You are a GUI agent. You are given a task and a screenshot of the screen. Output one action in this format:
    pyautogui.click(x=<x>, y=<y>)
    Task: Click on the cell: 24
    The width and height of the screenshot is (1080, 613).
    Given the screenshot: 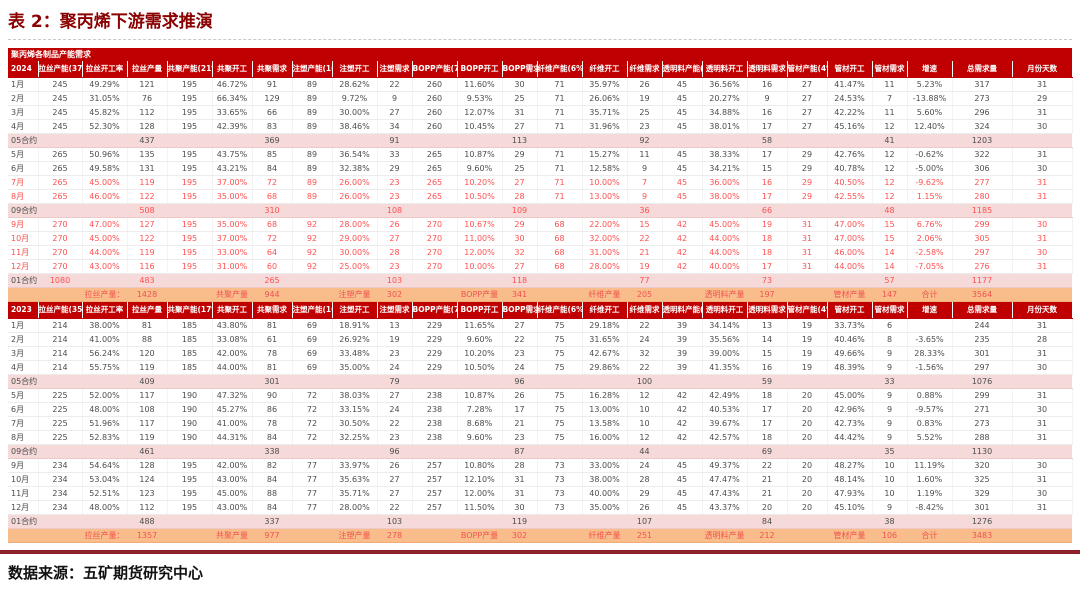 What is the action you would take?
    pyautogui.click(x=645, y=465)
    